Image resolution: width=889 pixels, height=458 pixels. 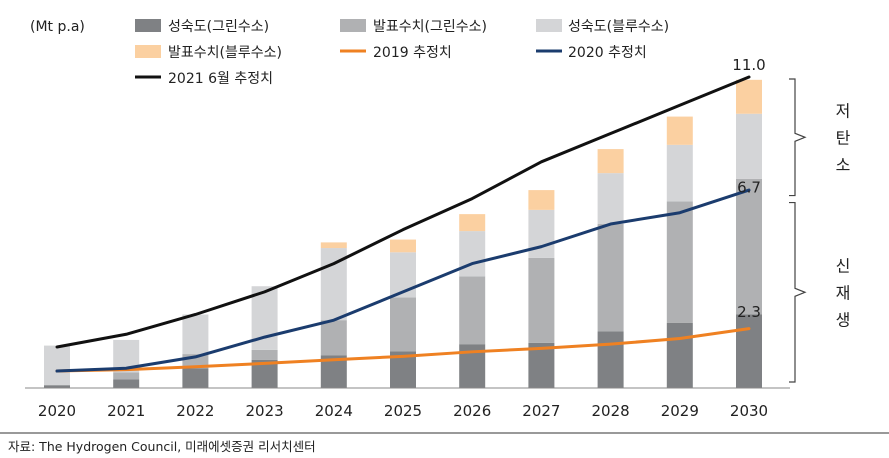 What do you see at coordinates (195, 411) in the screenshot?
I see `x-tick-label-2022: 2022` at bounding box center [195, 411].